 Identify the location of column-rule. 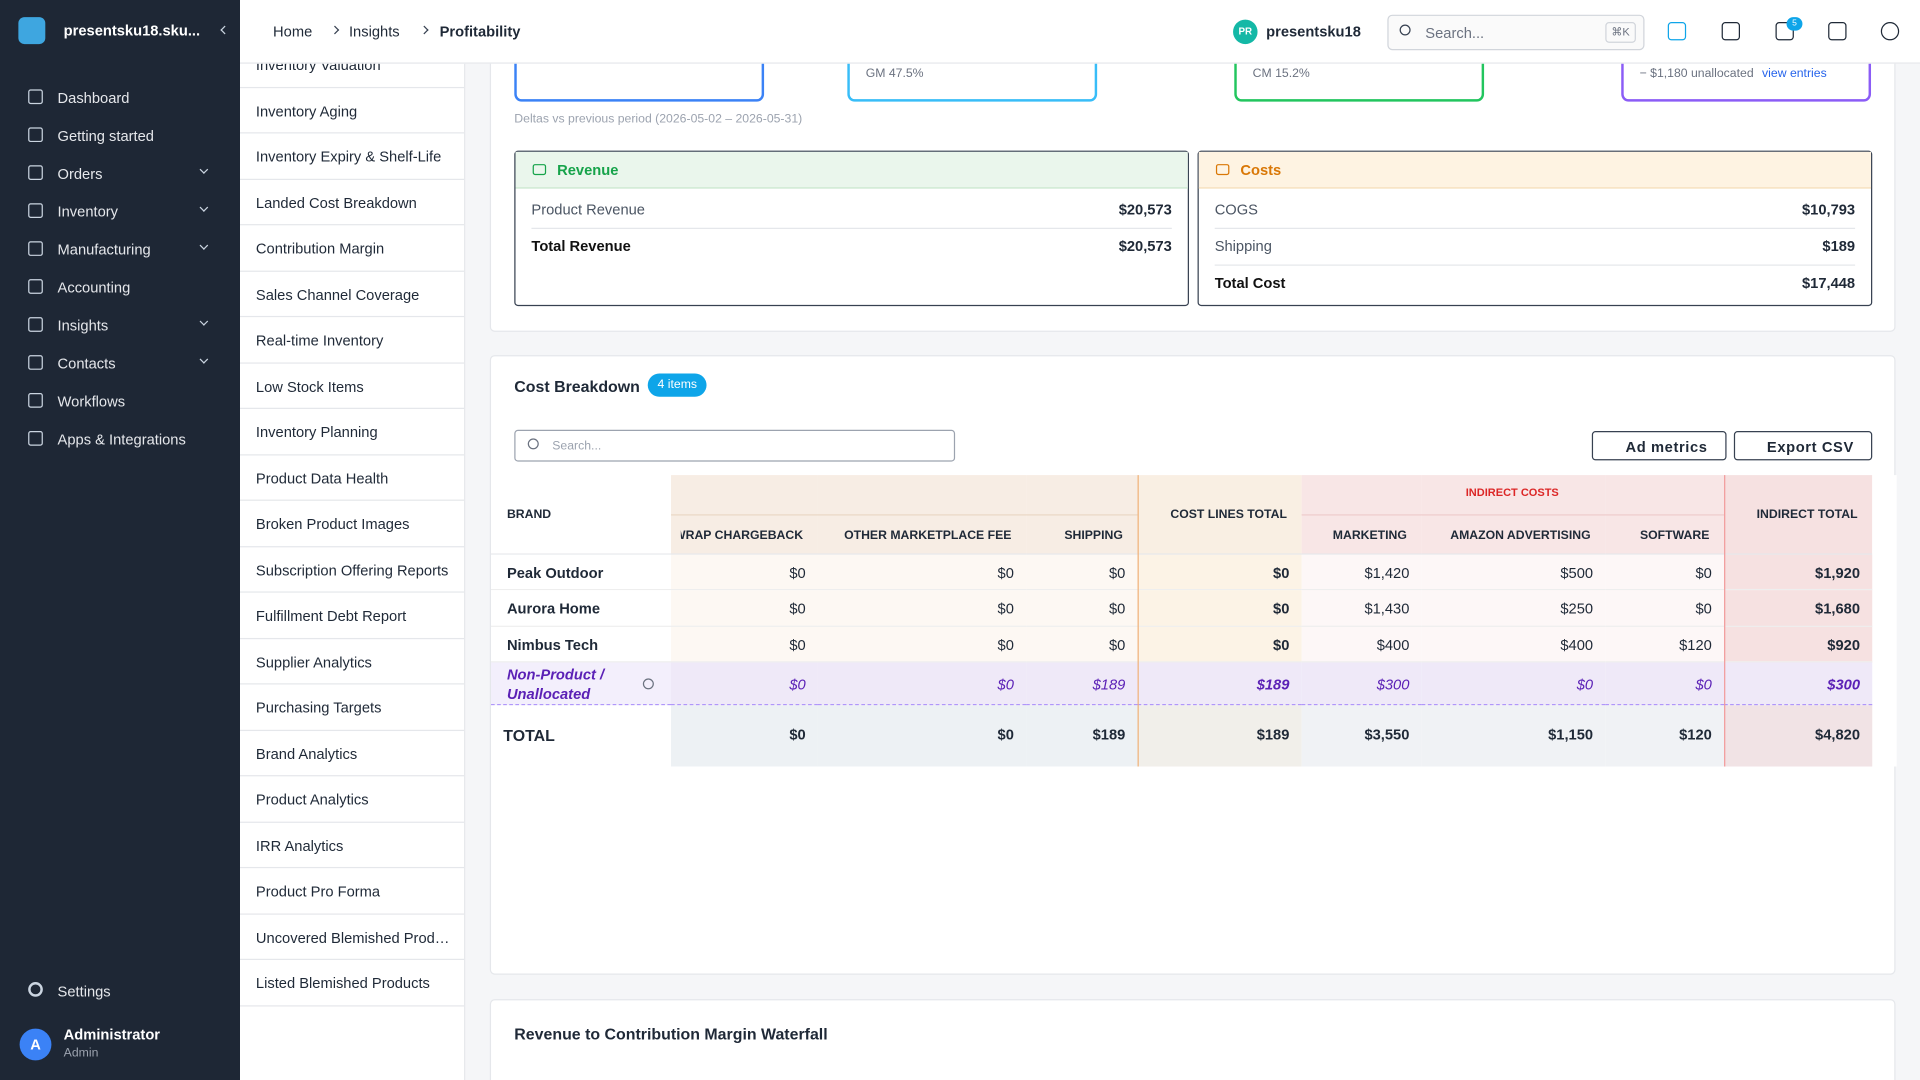
(1725, 621).